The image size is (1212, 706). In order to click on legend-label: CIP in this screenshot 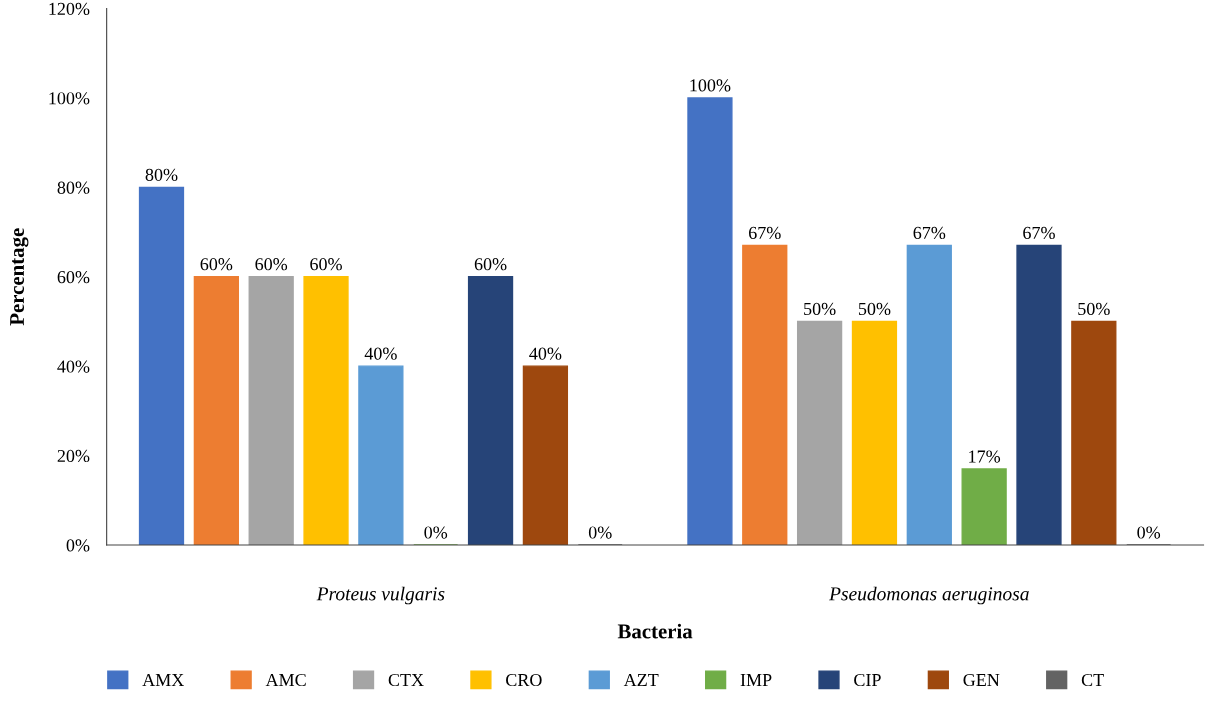, I will do `click(867, 680)`.